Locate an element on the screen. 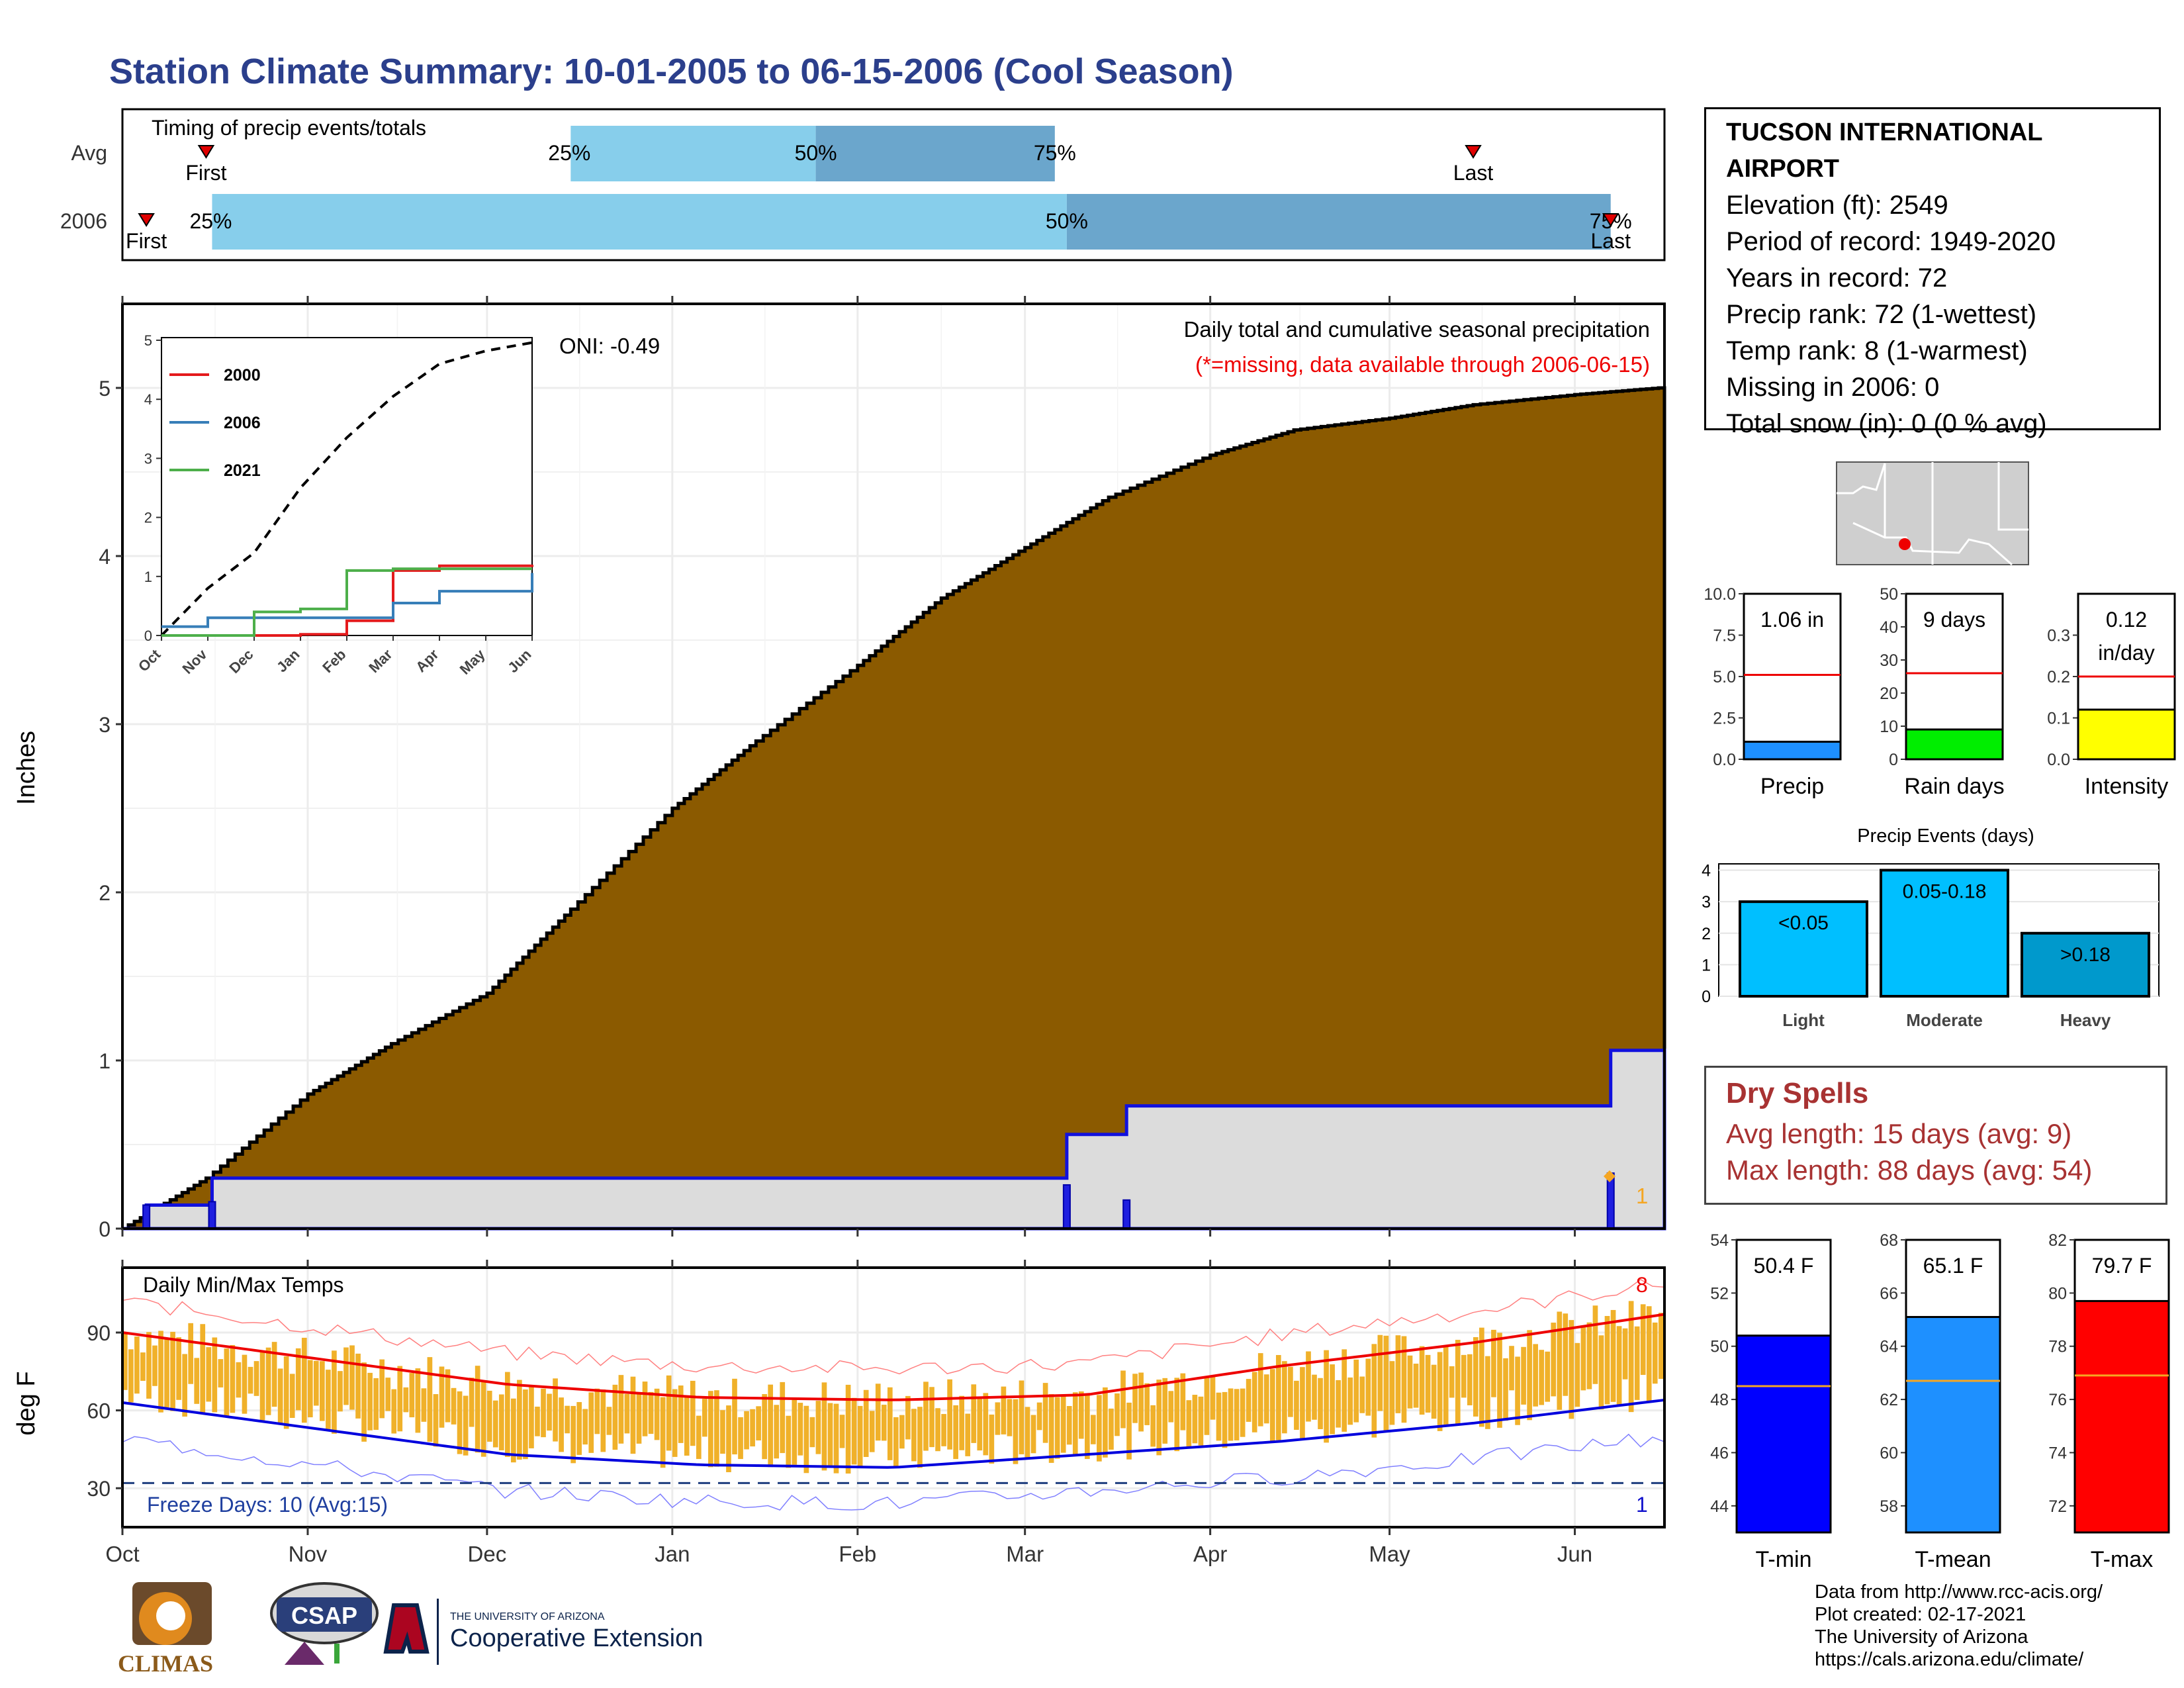 The height and width of the screenshot is (1688, 2184). mini-tick-label: 82 is located at coordinates (2057, 1240).